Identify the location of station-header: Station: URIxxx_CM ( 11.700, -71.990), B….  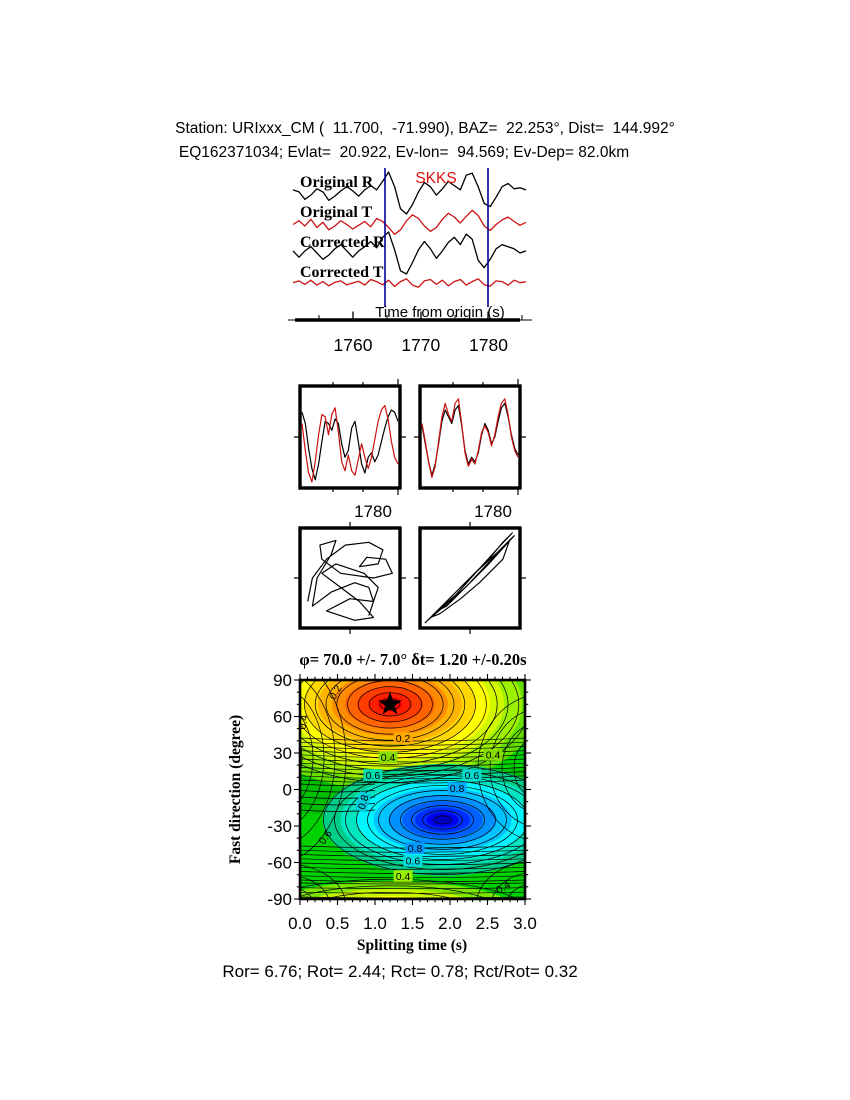
(425, 128).